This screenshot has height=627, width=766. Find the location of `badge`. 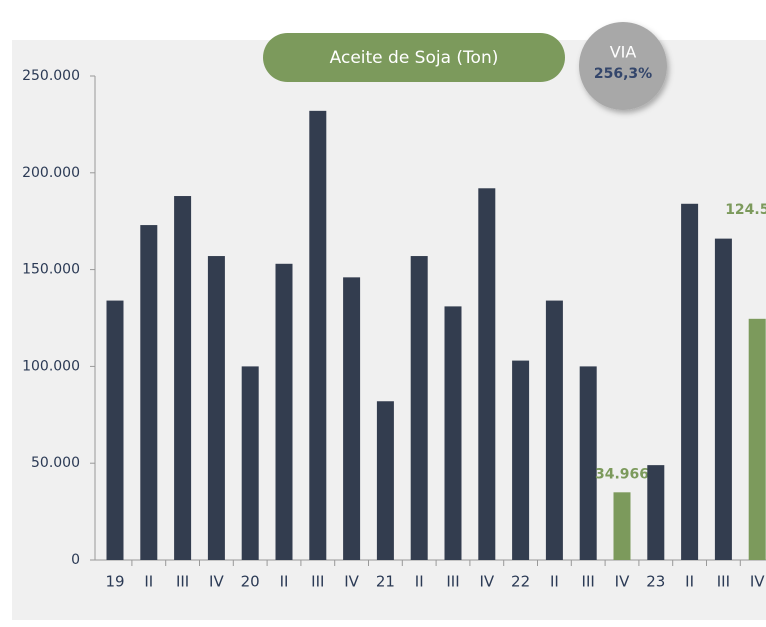

badge is located at coordinates (623, 66).